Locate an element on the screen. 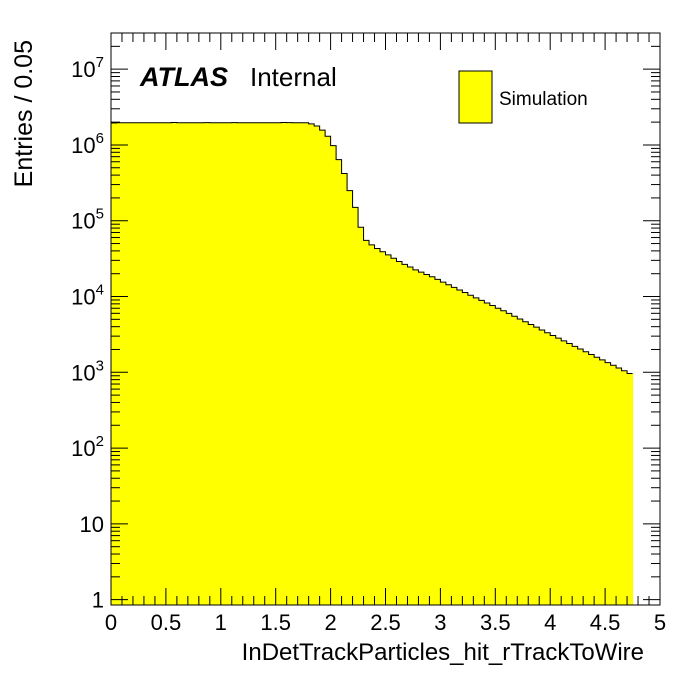 The height and width of the screenshot is (677, 696). x-tick-label: 4 is located at coordinates (550, 622).